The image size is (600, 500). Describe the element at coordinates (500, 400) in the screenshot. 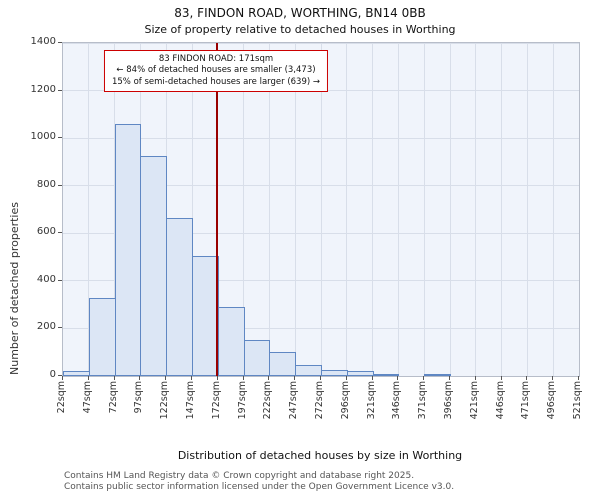

I see `x-tick-label: 446sqm` at that location.